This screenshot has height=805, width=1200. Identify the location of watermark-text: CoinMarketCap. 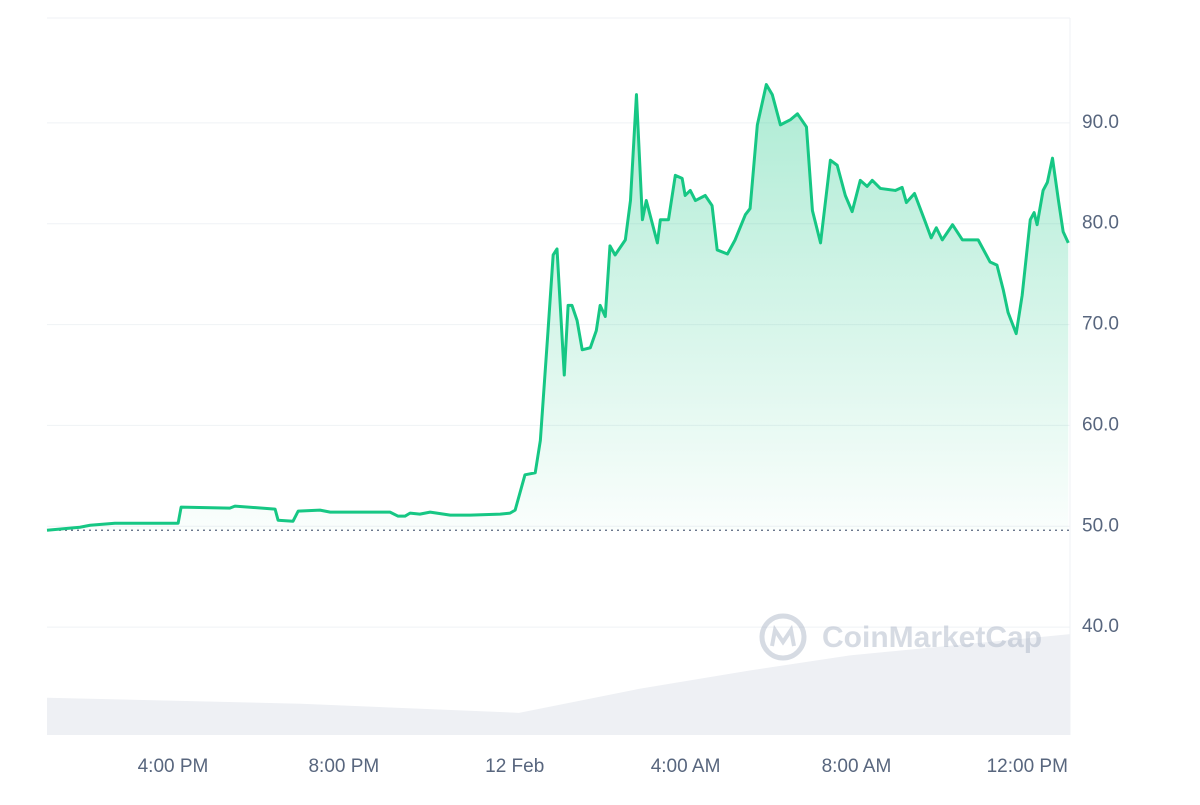
(932, 637).